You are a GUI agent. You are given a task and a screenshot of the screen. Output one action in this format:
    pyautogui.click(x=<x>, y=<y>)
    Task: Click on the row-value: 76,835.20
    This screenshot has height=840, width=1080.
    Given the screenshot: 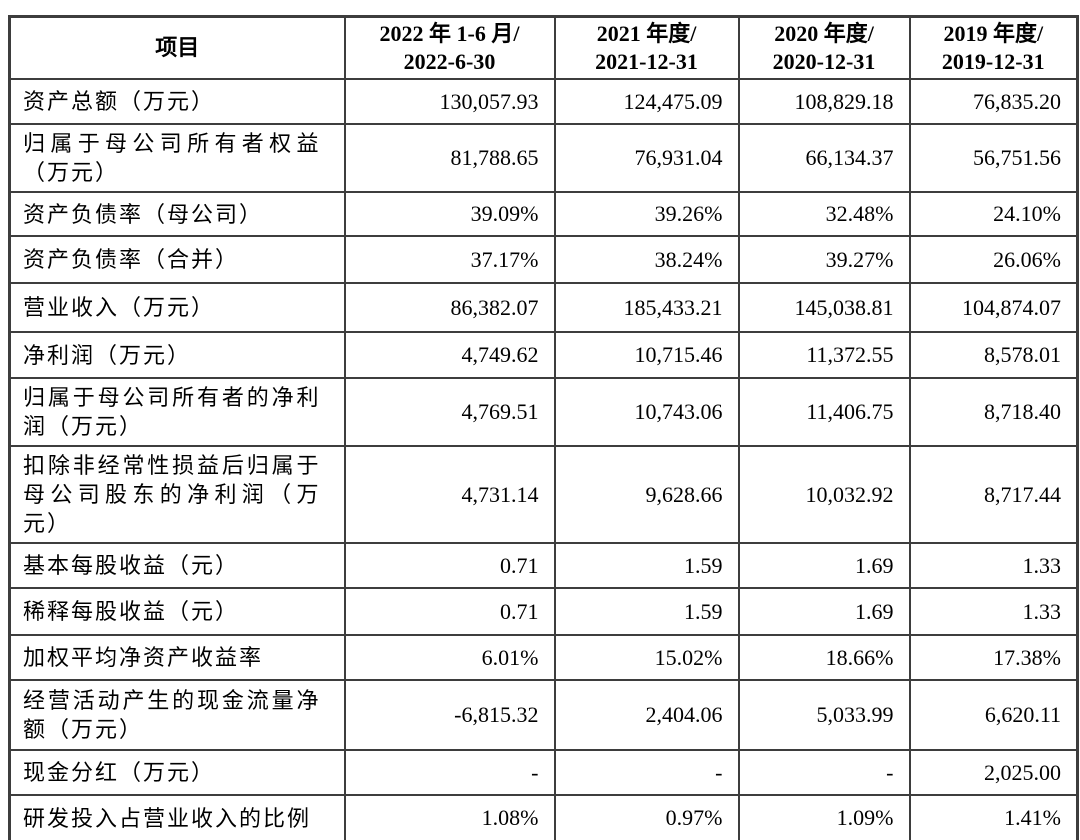 What is the action you would take?
    pyautogui.click(x=993, y=101)
    